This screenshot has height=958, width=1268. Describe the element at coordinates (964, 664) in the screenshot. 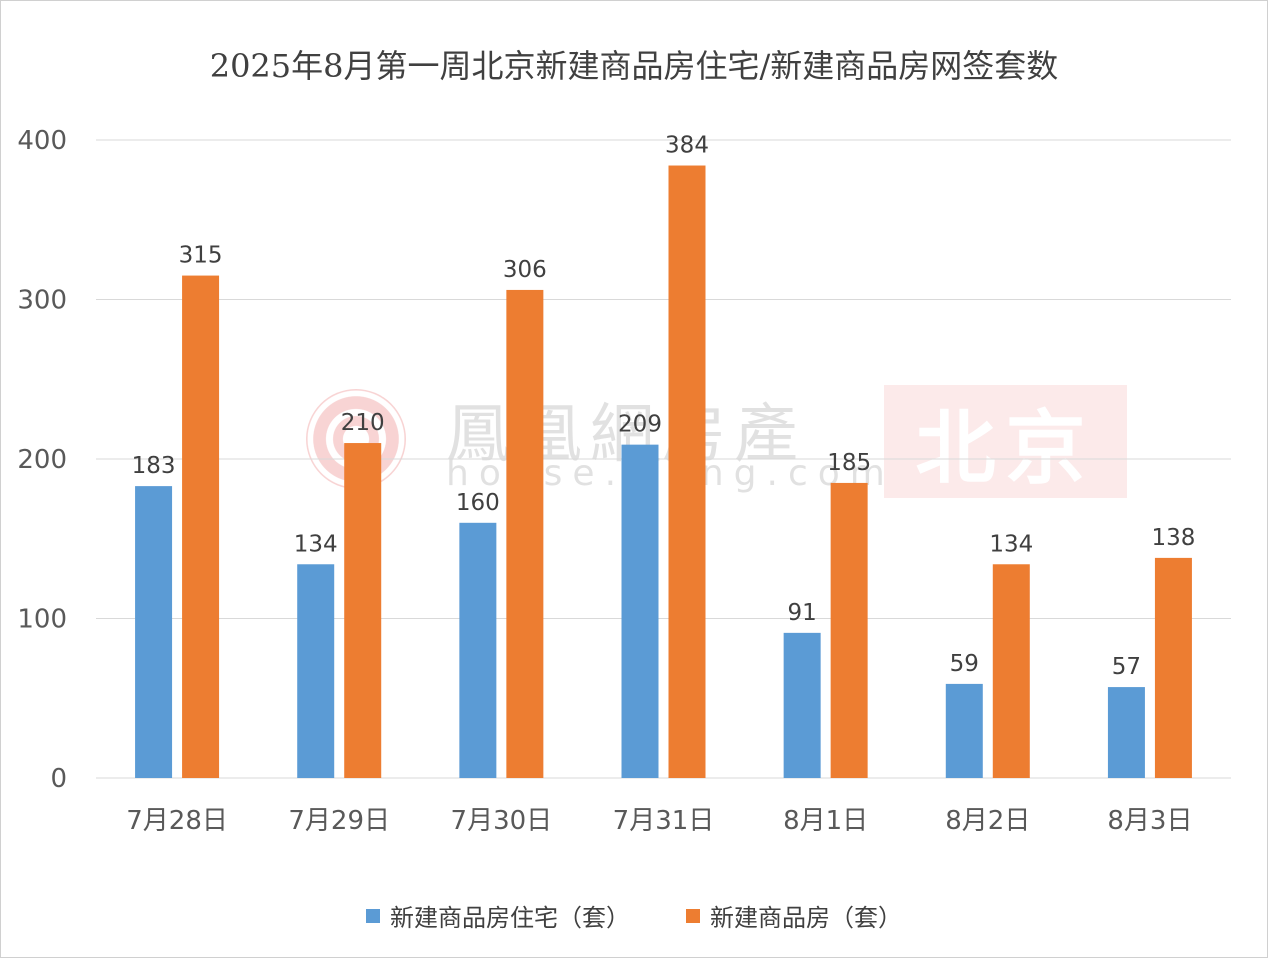

I see `data-label: 59` at that location.